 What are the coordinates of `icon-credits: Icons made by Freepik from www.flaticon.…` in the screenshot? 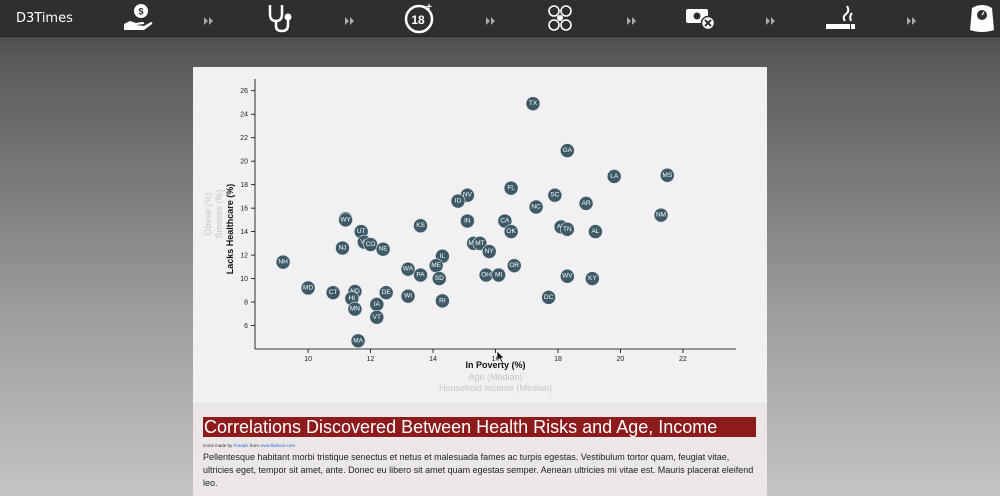 It's located at (249, 445).